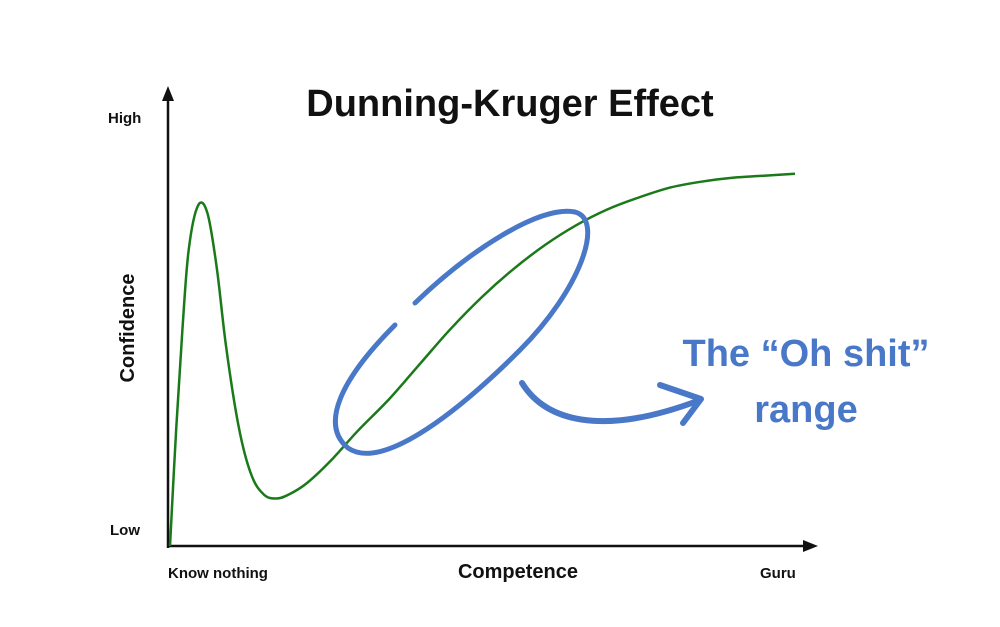 The height and width of the screenshot is (627, 1000). Describe the element at coordinates (461, 332) in the screenshot. I see `oh-shit-range-oval` at that location.